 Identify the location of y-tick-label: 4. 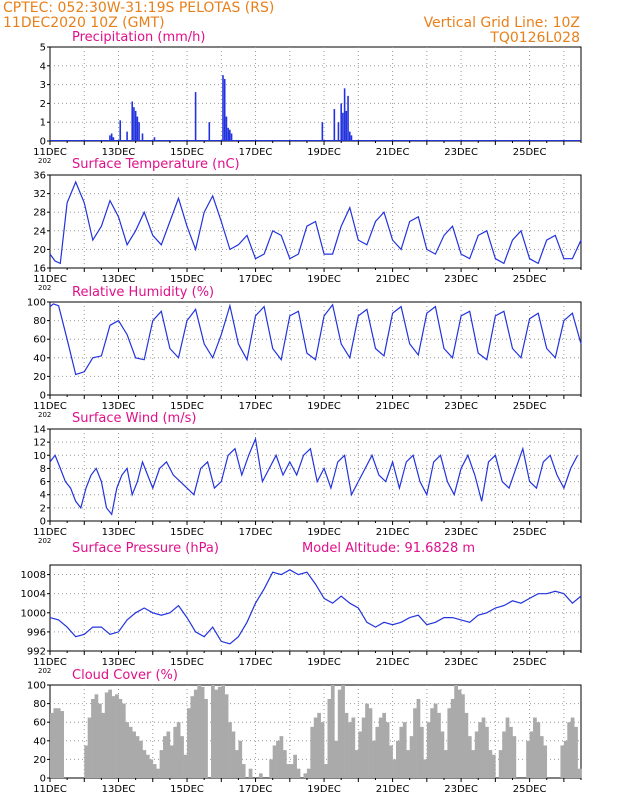
(43, 495).